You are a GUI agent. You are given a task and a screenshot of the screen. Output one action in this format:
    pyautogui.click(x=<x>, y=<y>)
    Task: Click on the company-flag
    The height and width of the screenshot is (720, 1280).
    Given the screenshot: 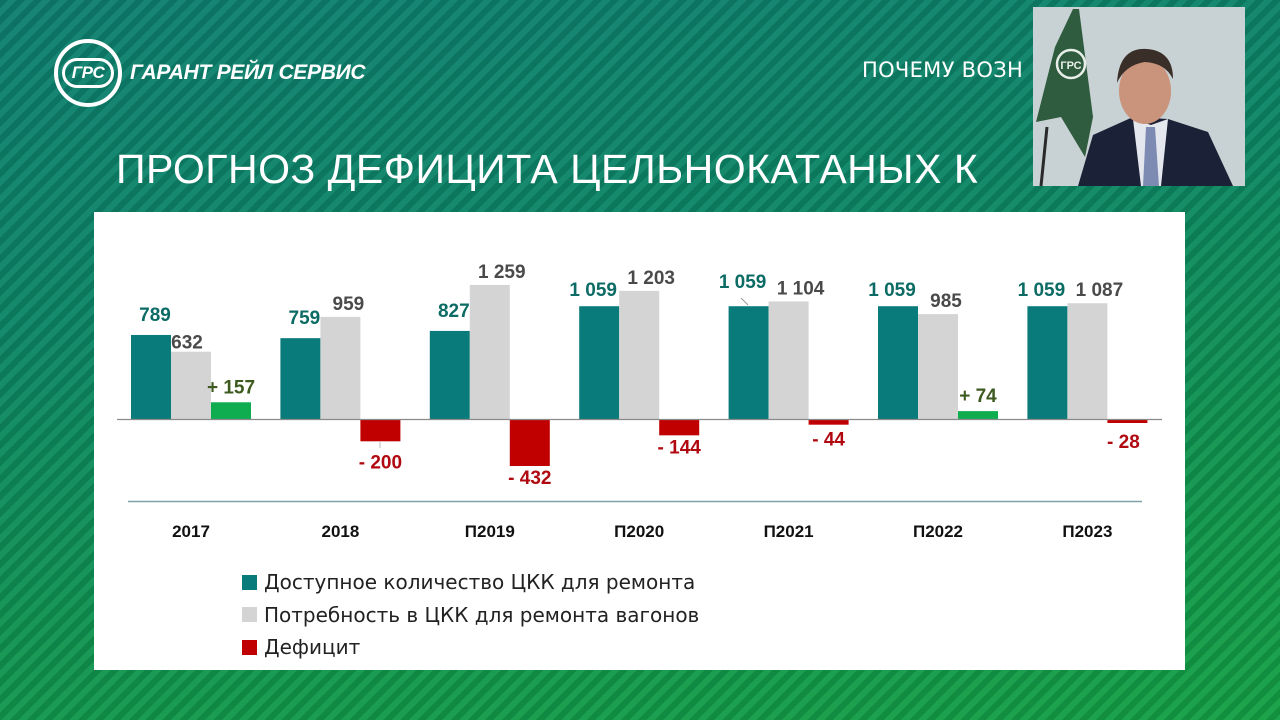 What is the action you would take?
    pyautogui.click(x=1064, y=83)
    